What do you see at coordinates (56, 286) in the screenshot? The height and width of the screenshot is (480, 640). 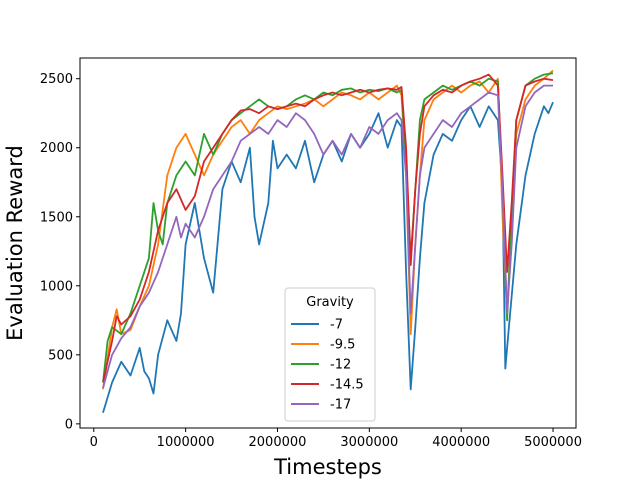 I see `y-tick-label: 1000` at bounding box center [56, 286].